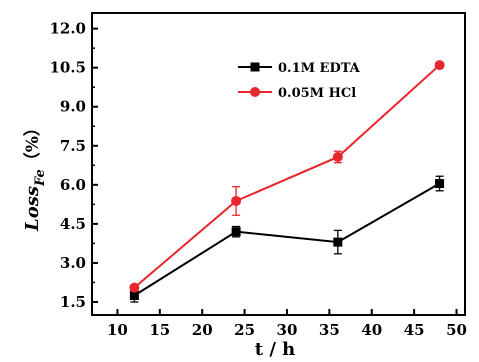 The height and width of the screenshot is (362, 479). Describe the element at coordinates (456, 330) in the screenshot. I see `x-tick-label: 50` at that location.